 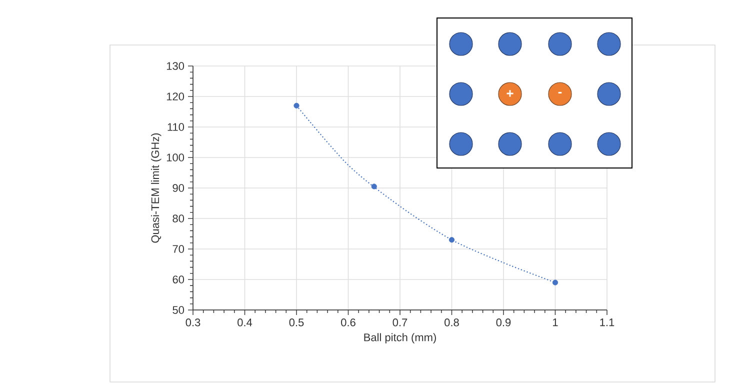 I want to click on x-tick-label: 0.7, so click(x=400, y=322).